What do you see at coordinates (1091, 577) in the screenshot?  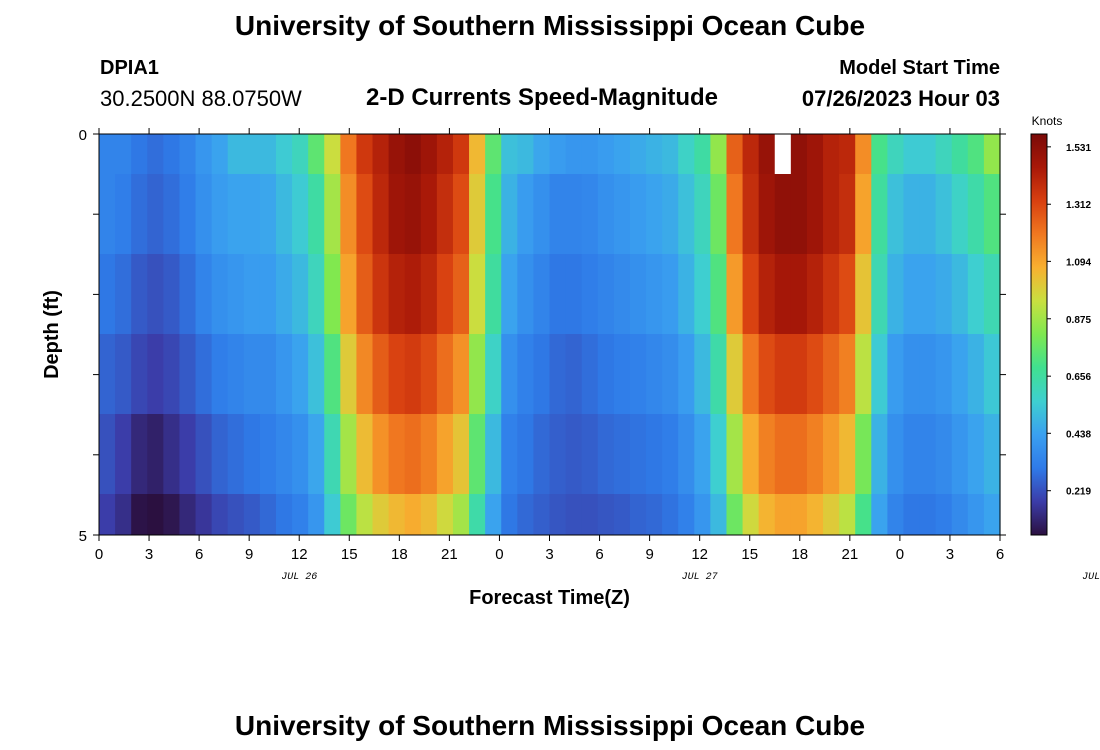 I see `date-label: JUL 28` at bounding box center [1091, 577].